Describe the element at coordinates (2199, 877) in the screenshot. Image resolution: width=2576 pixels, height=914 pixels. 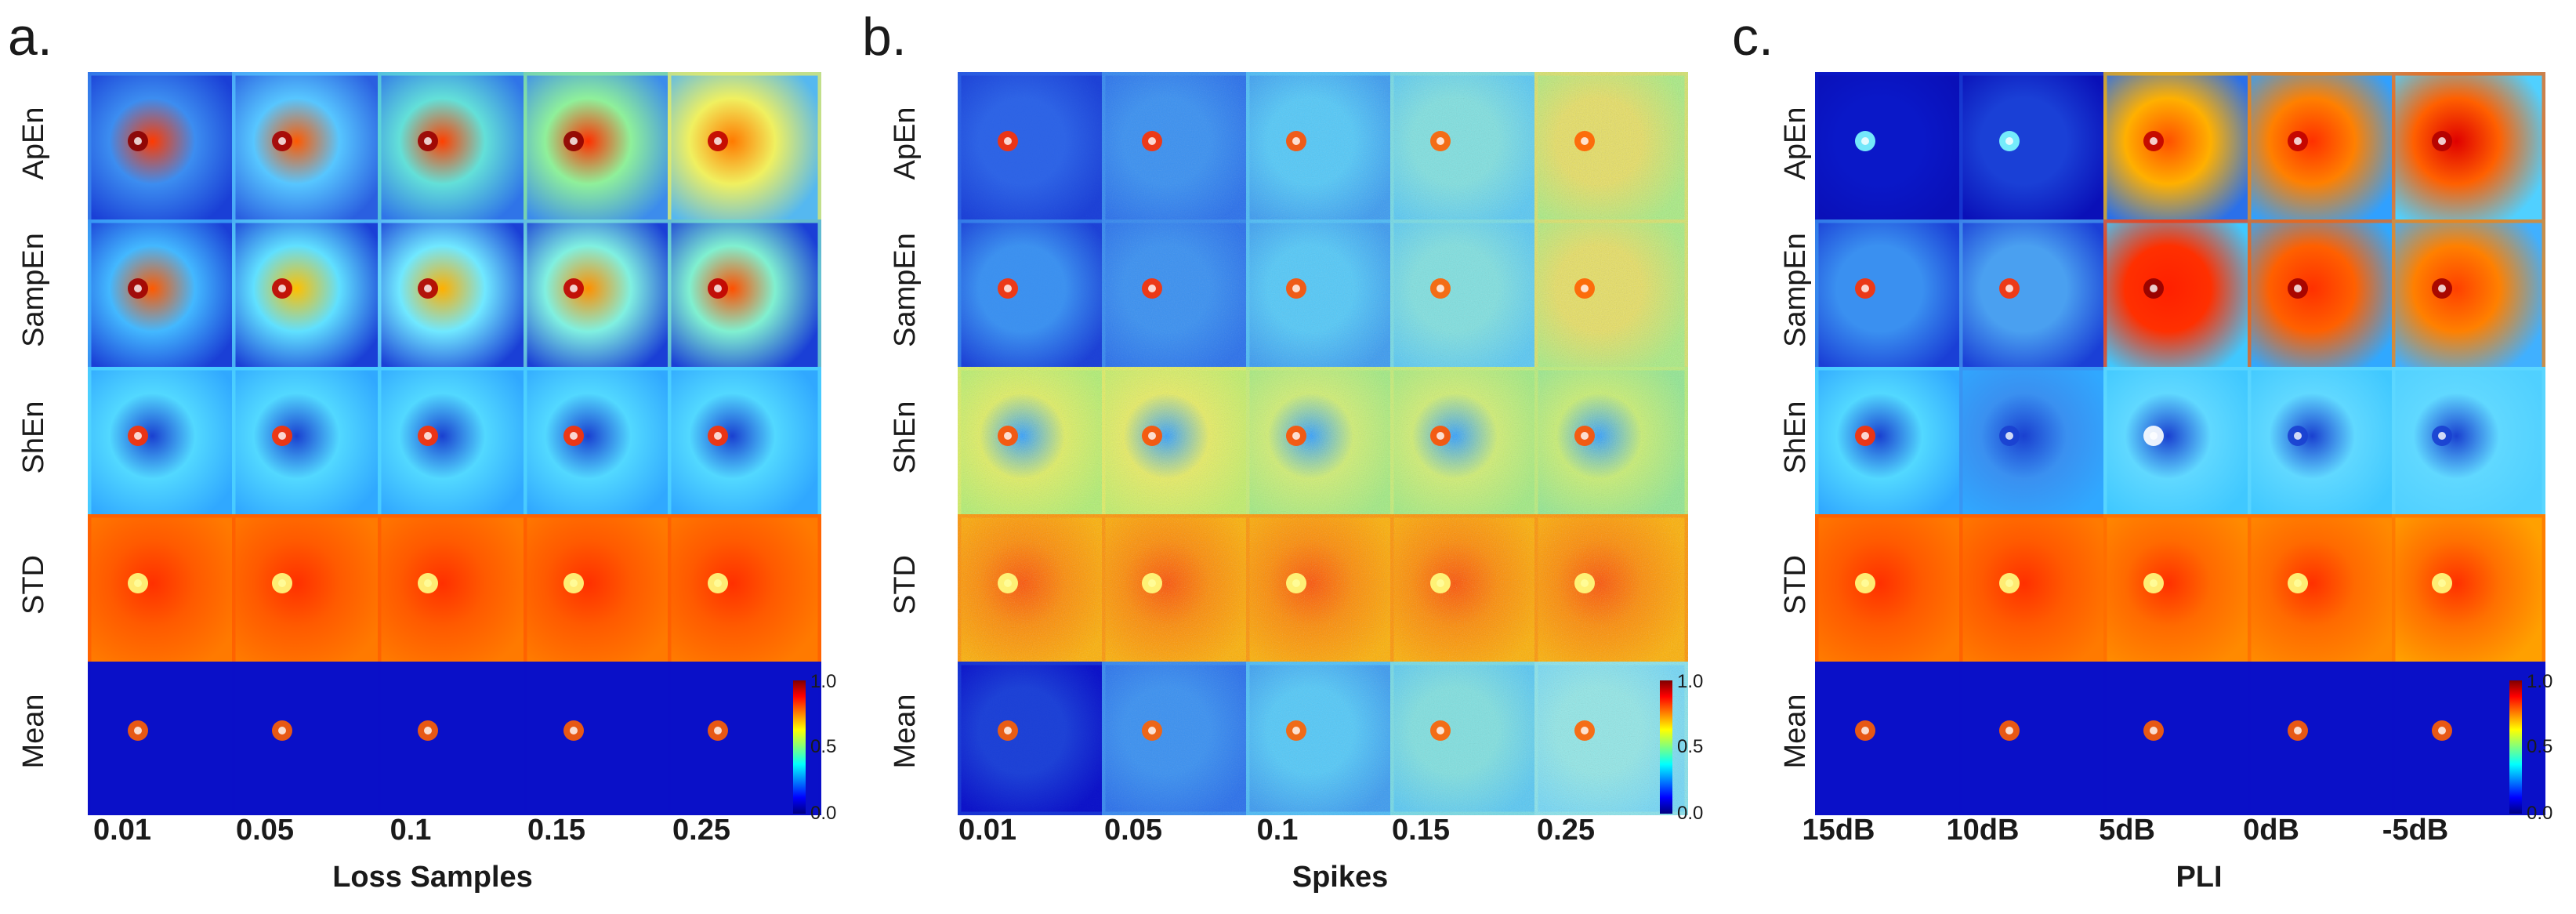
I see `x-axis-title: PLI` at that location.